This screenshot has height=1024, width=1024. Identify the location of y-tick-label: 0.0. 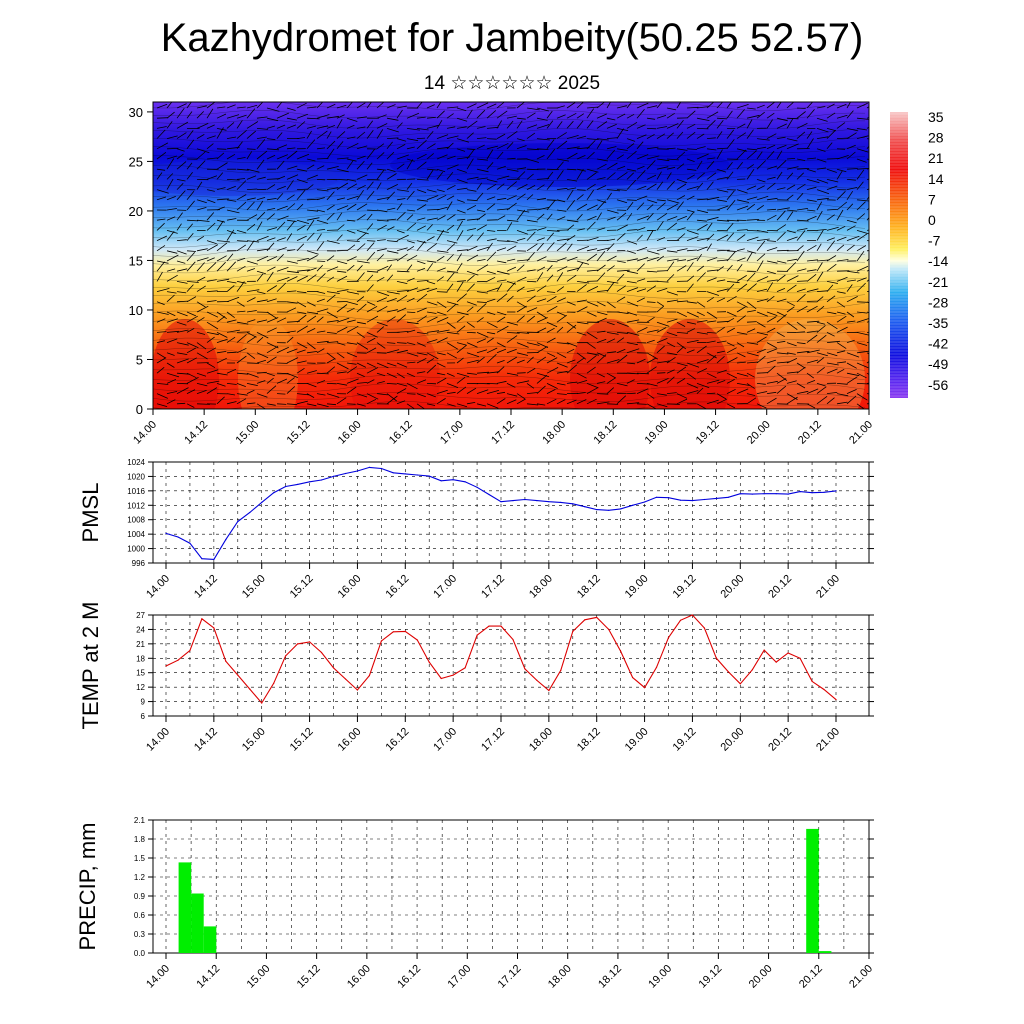
(140, 953).